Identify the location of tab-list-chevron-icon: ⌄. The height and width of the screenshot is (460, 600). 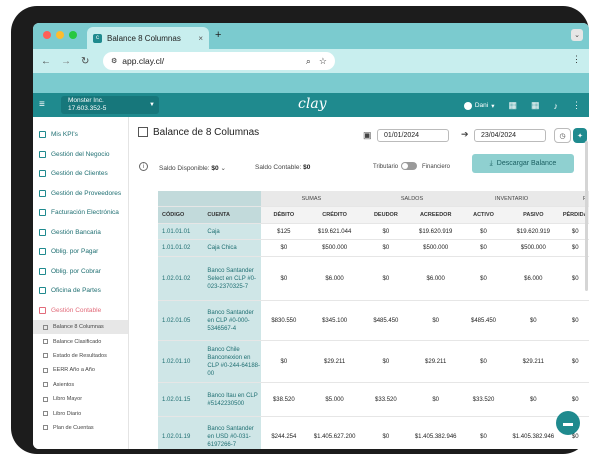
(577, 35).